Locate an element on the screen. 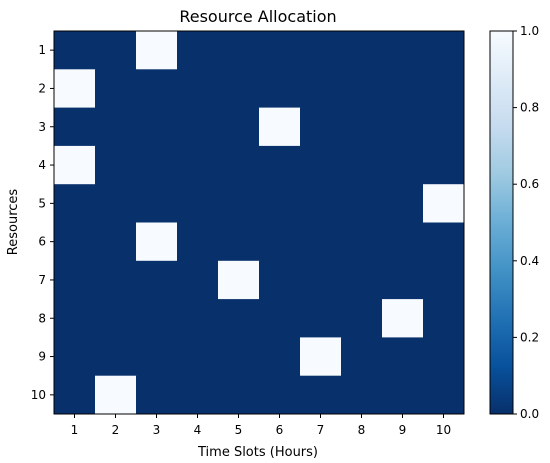 This screenshot has width=550, height=463. y-tick-label: 3 is located at coordinates (42, 127).